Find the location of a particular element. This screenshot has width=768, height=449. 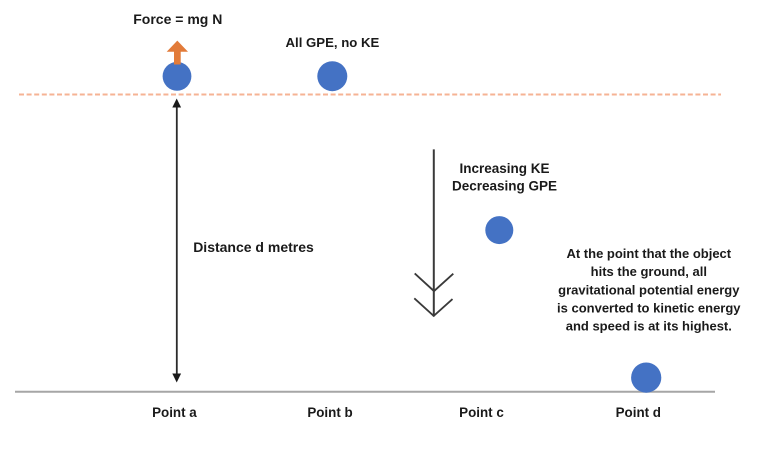

svg-text: and speed is at its highest. is located at coordinates (649, 326).